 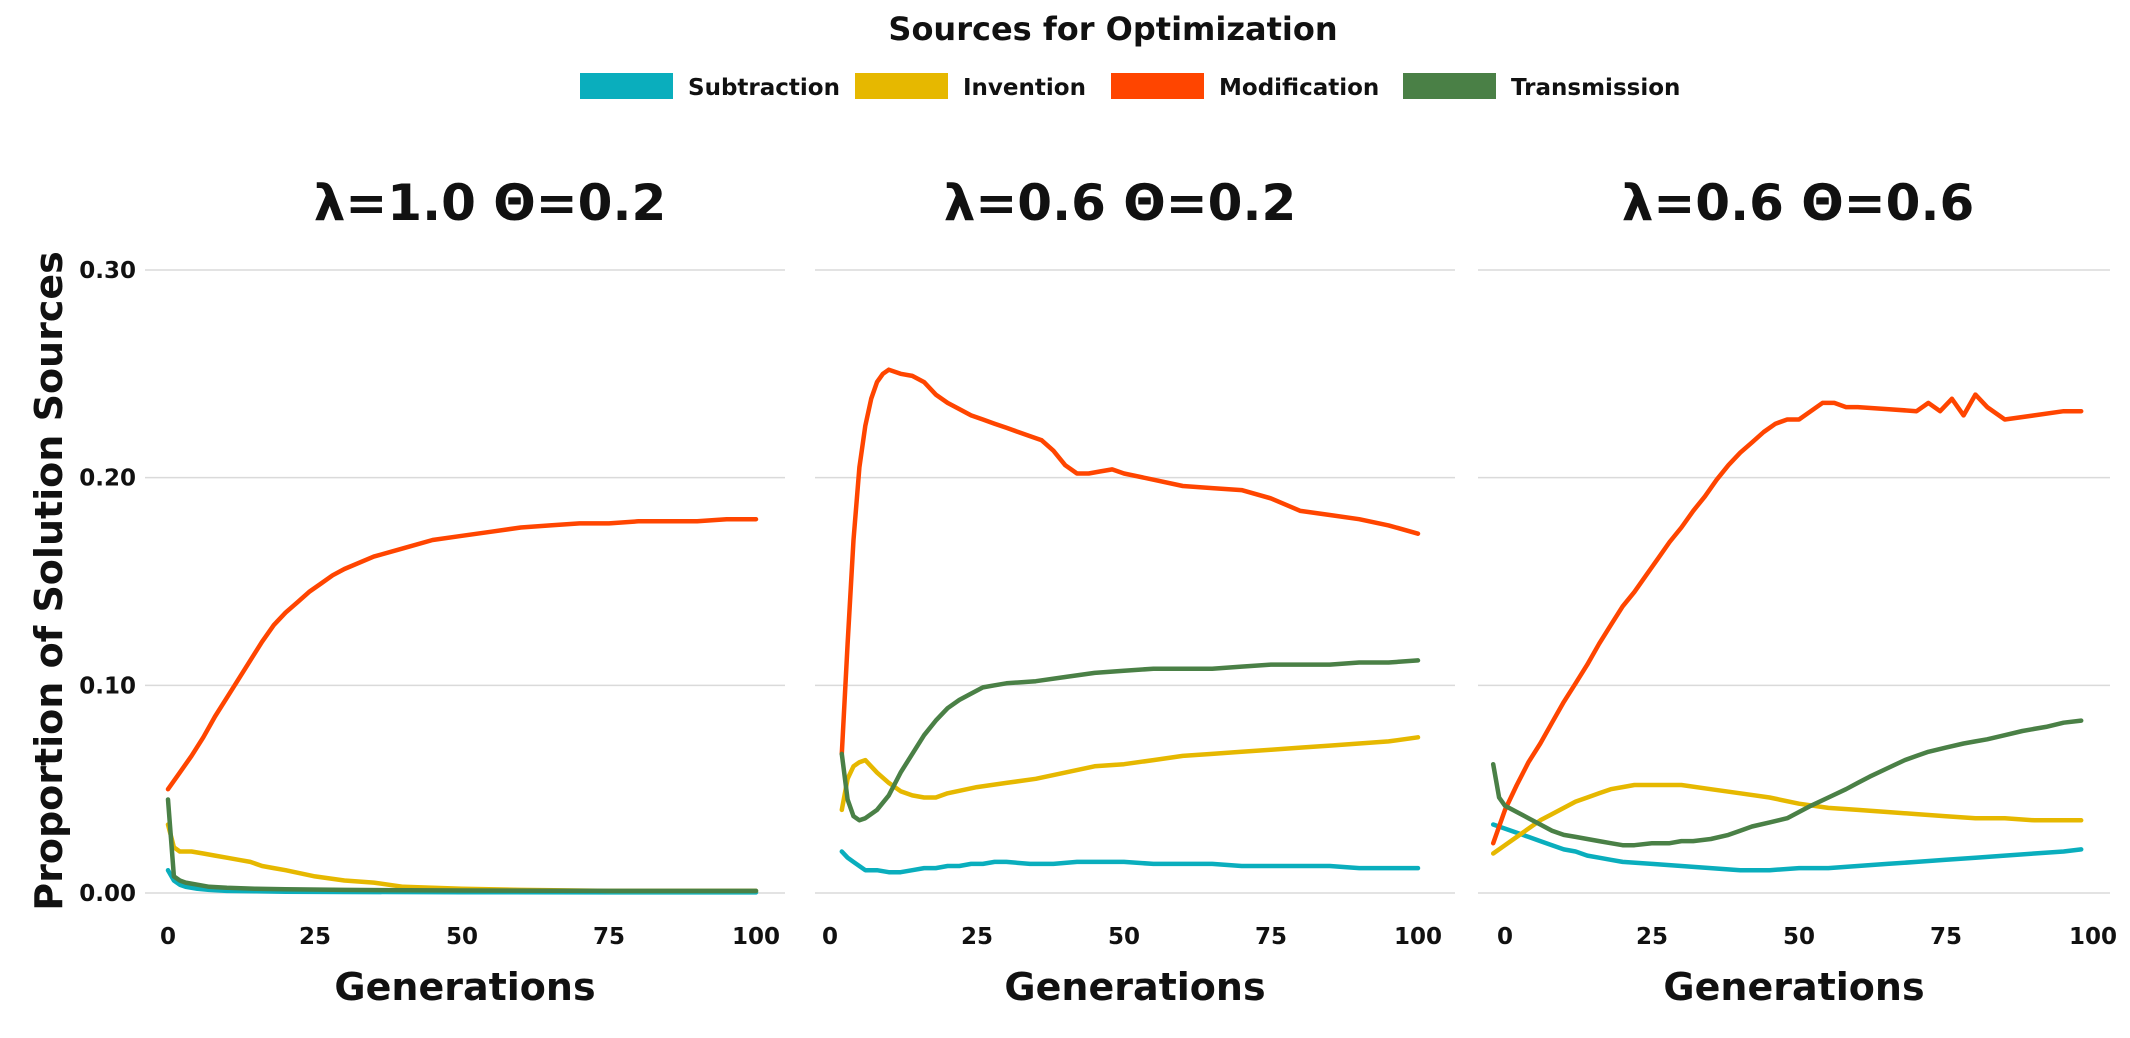 I want to click on legend-swatch-invention, so click(x=901, y=86).